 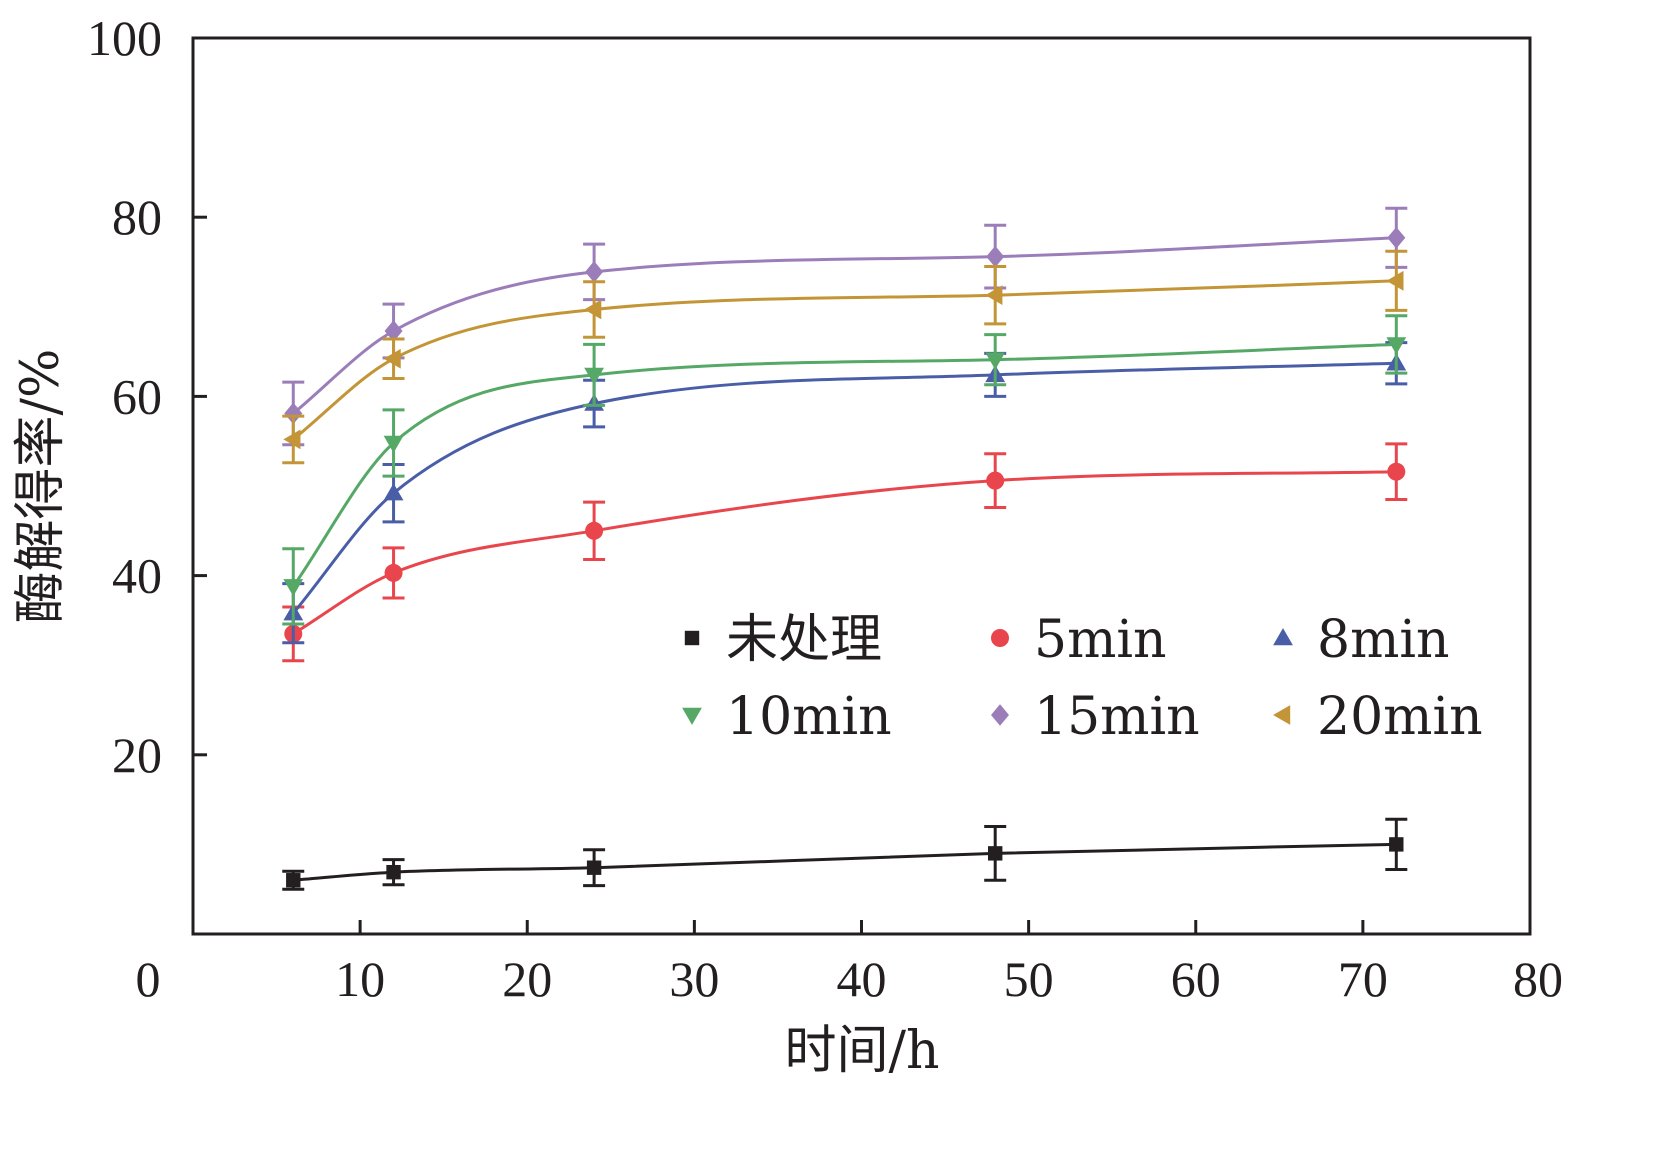 I want to click on x-axis-title: 时间/h, so click(x=861, y=1051).